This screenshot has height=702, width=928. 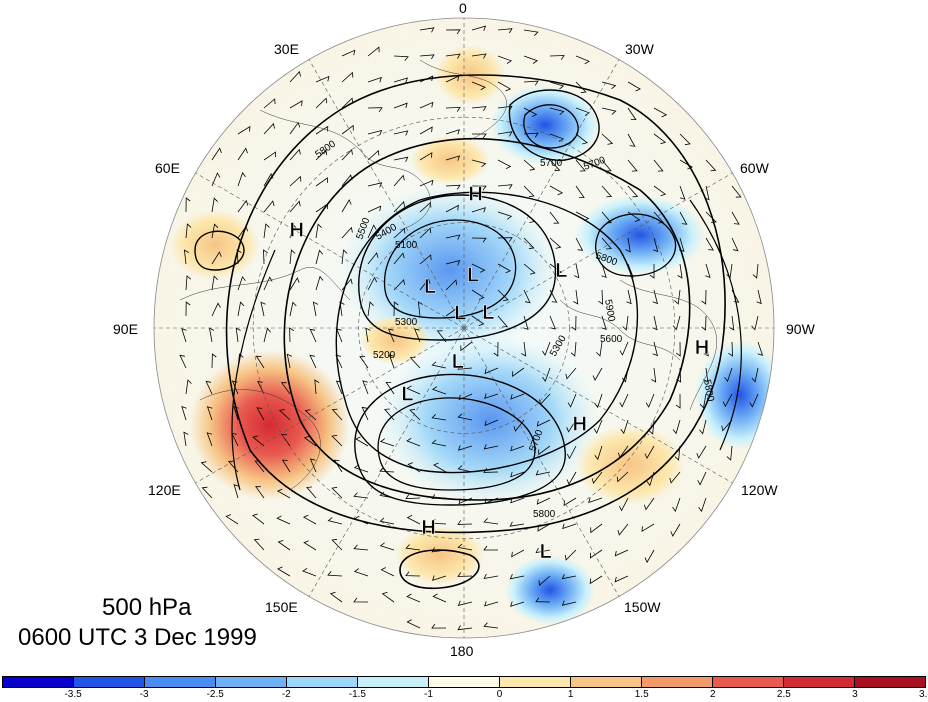 I want to click on colorbar-tick-label: 3.5, so click(x=923, y=694).